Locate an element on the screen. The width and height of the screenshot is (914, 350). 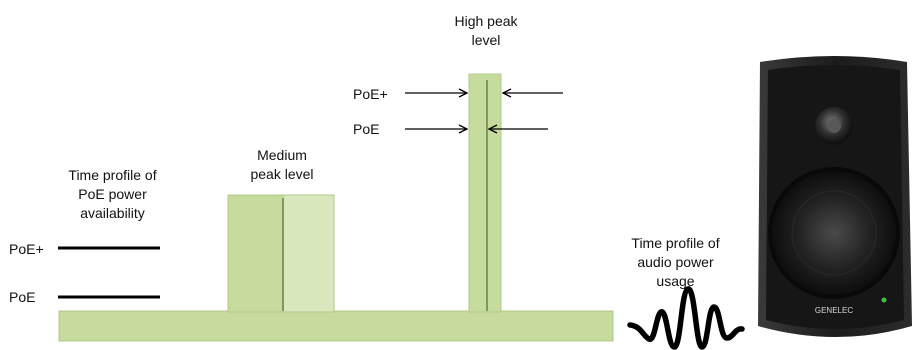
medium-peak-line-2: peak level is located at coordinates (282, 174).